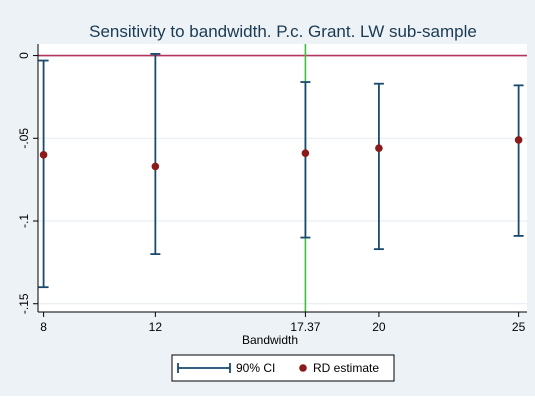 The height and width of the screenshot is (401, 535). What do you see at coordinates (303, 368) in the screenshot?
I see `legend-estimate-swatch` at bounding box center [303, 368].